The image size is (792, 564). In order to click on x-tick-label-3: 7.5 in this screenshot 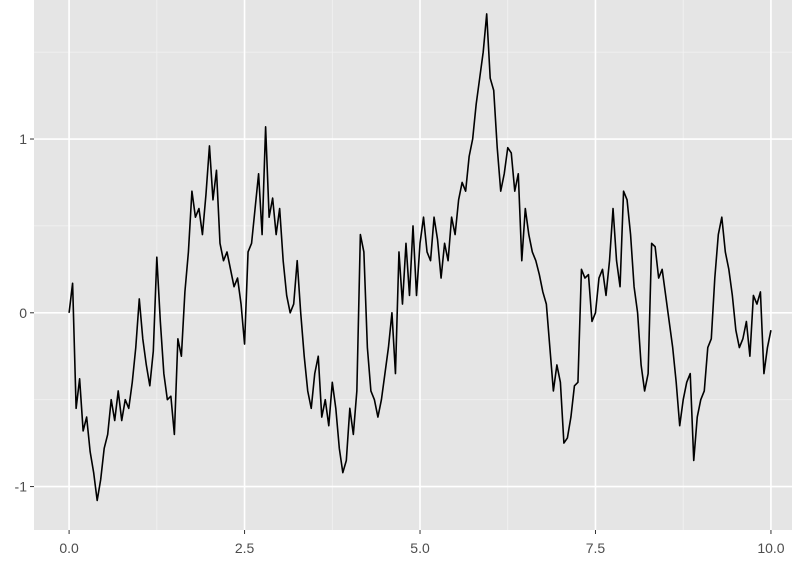, I will do `click(596, 548)`.